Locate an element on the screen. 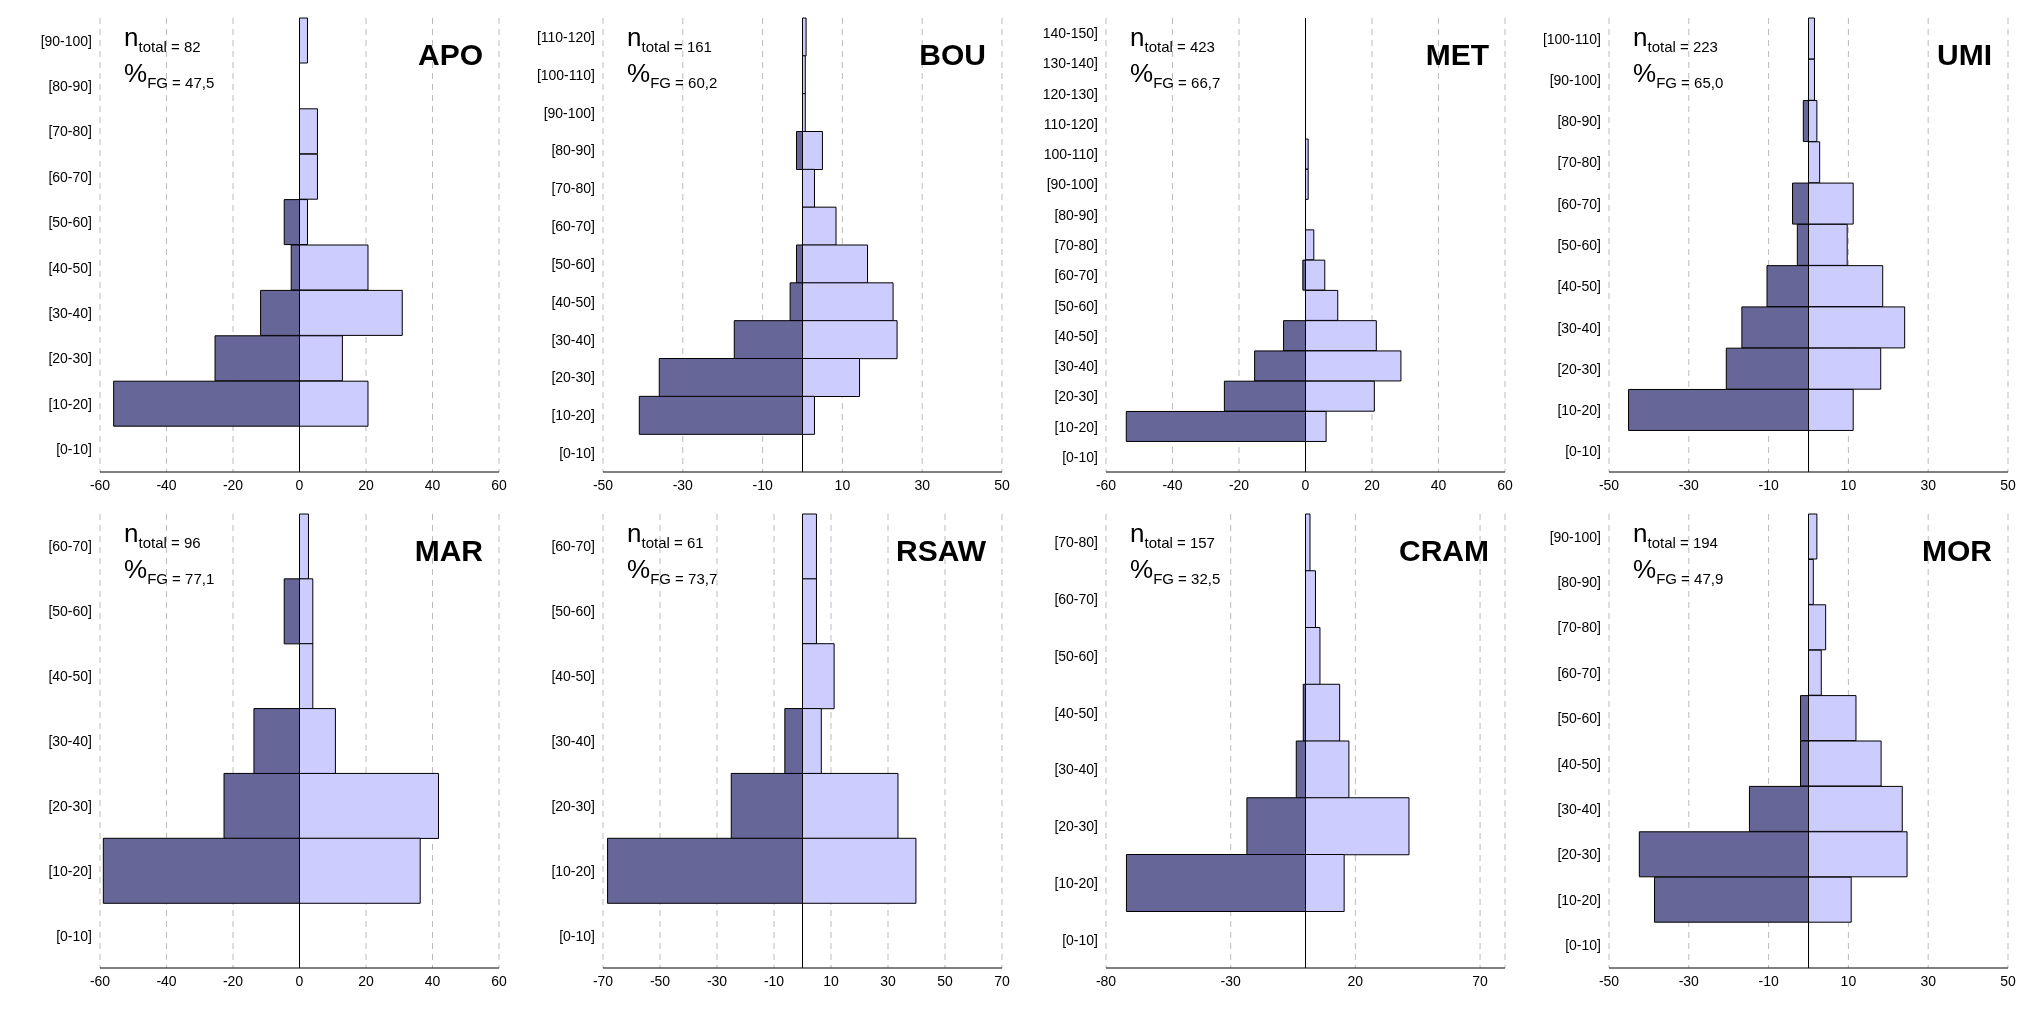 This screenshot has height=1013, width=2029. text: MET is located at coordinates (1457, 55).